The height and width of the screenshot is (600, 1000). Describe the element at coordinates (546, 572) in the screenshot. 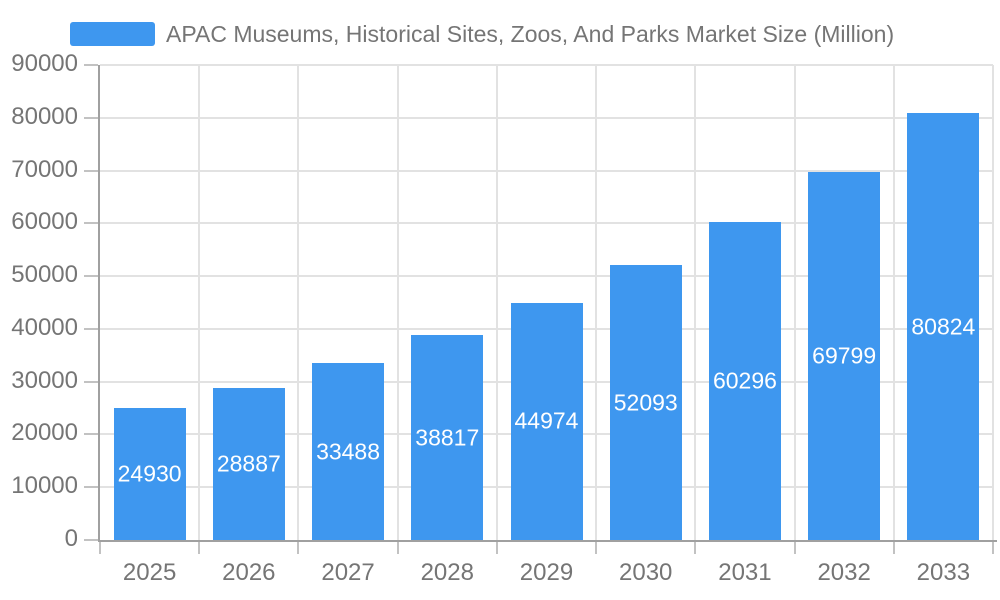

I see `x-tick-label: 2029` at that location.